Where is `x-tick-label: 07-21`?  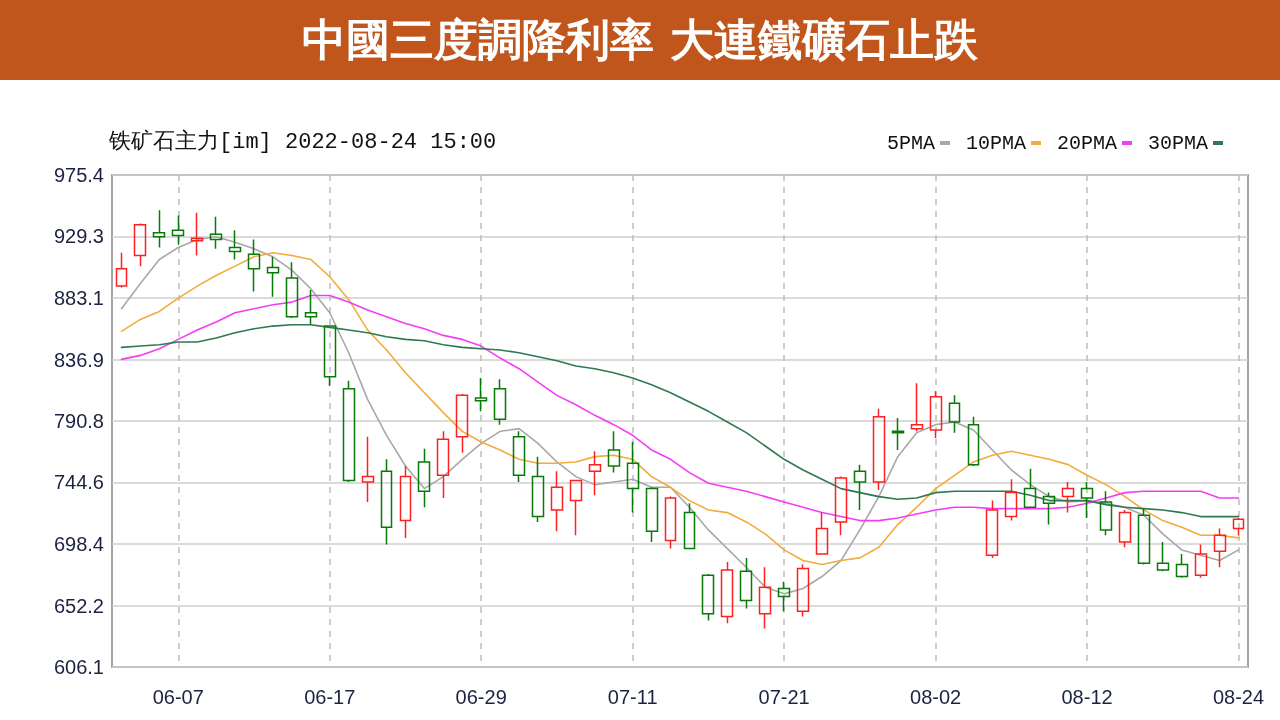
x-tick-label: 07-21 is located at coordinates (784, 697).